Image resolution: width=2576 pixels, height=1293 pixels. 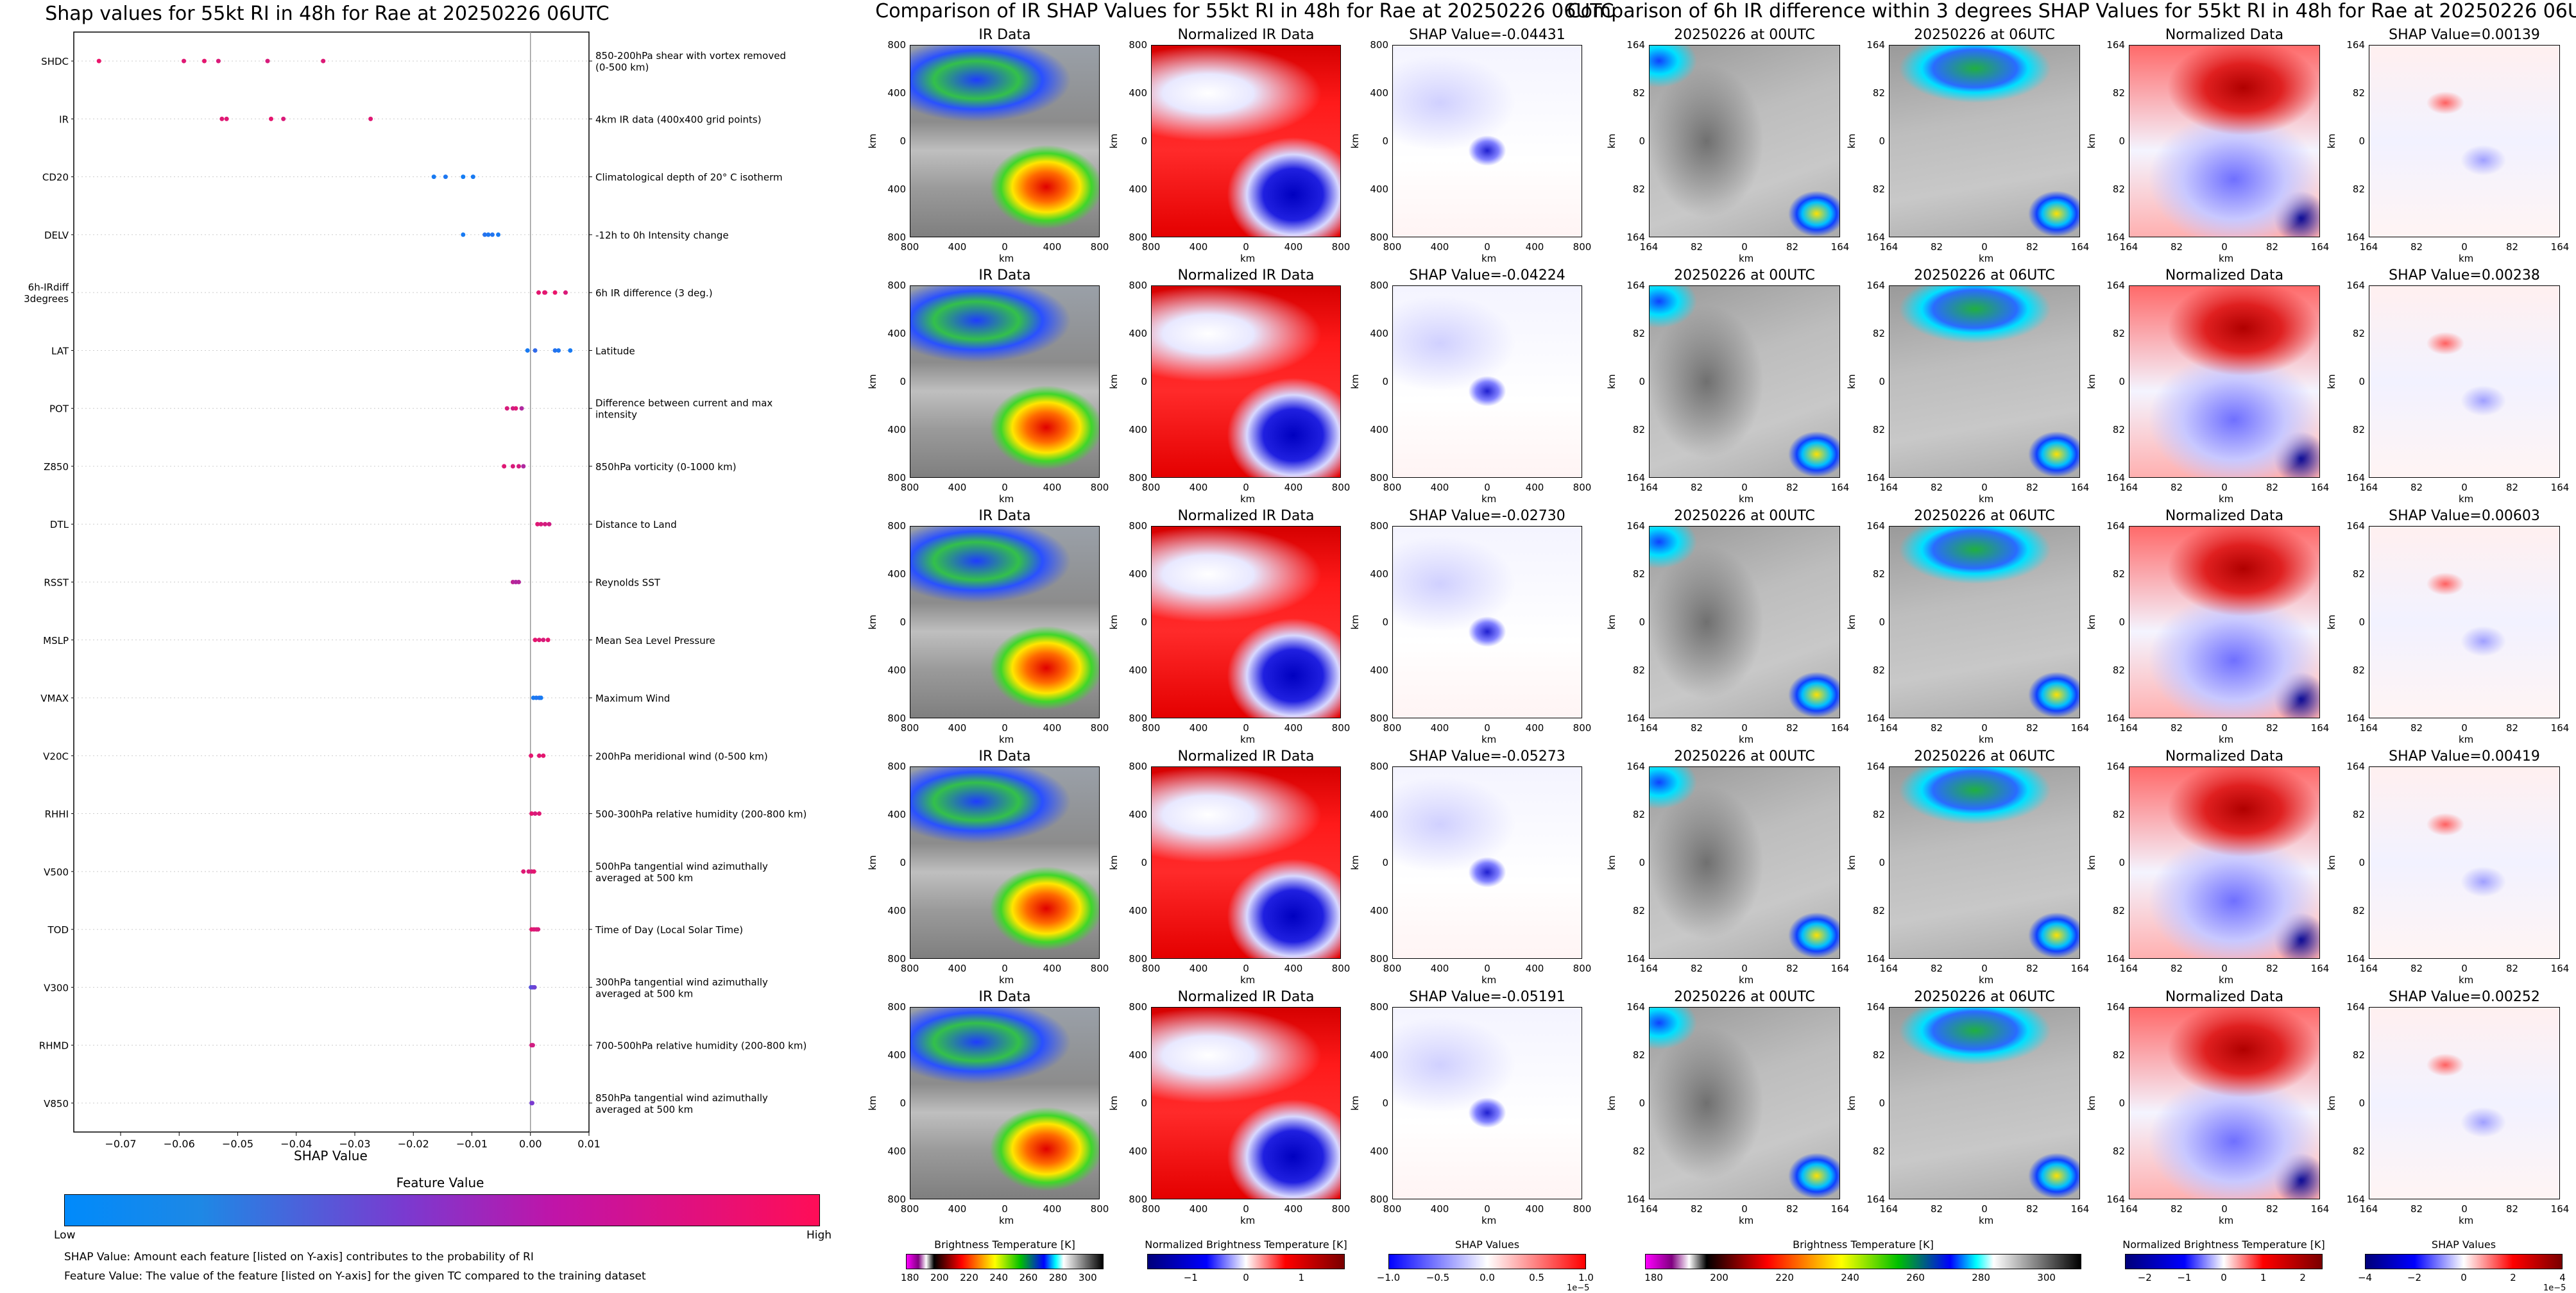 What do you see at coordinates (1246, 516) in the screenshot?
I see `panel-title-norm_ir: Normalized IR Data` at bounding box center [1246, 516].